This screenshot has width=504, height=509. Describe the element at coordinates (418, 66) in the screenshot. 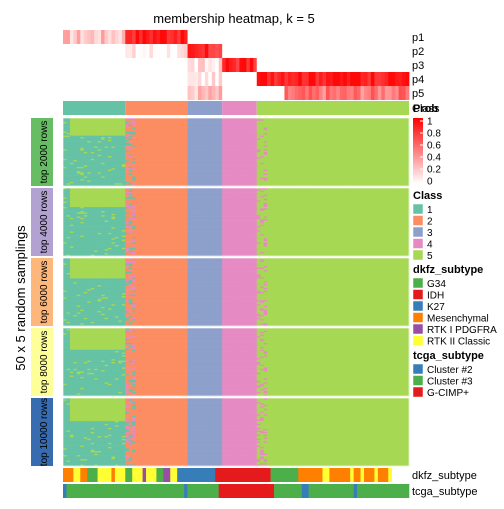

I see `membership-row-label: p3` at that location.